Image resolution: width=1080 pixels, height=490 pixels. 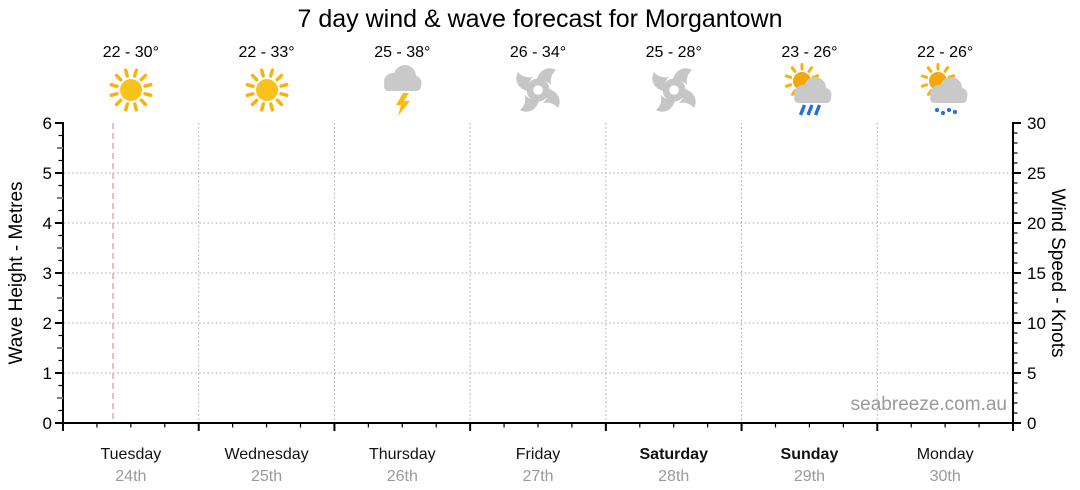 I want to click on day-name: Monday, so click(x=945, y=454).